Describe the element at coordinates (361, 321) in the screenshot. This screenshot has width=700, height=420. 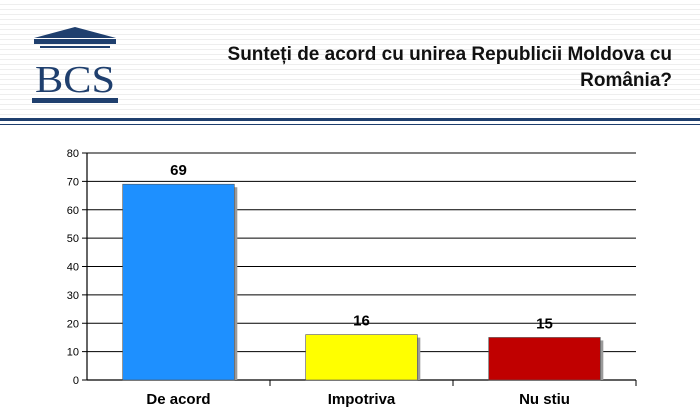
I see `data-label: 16` at that location.